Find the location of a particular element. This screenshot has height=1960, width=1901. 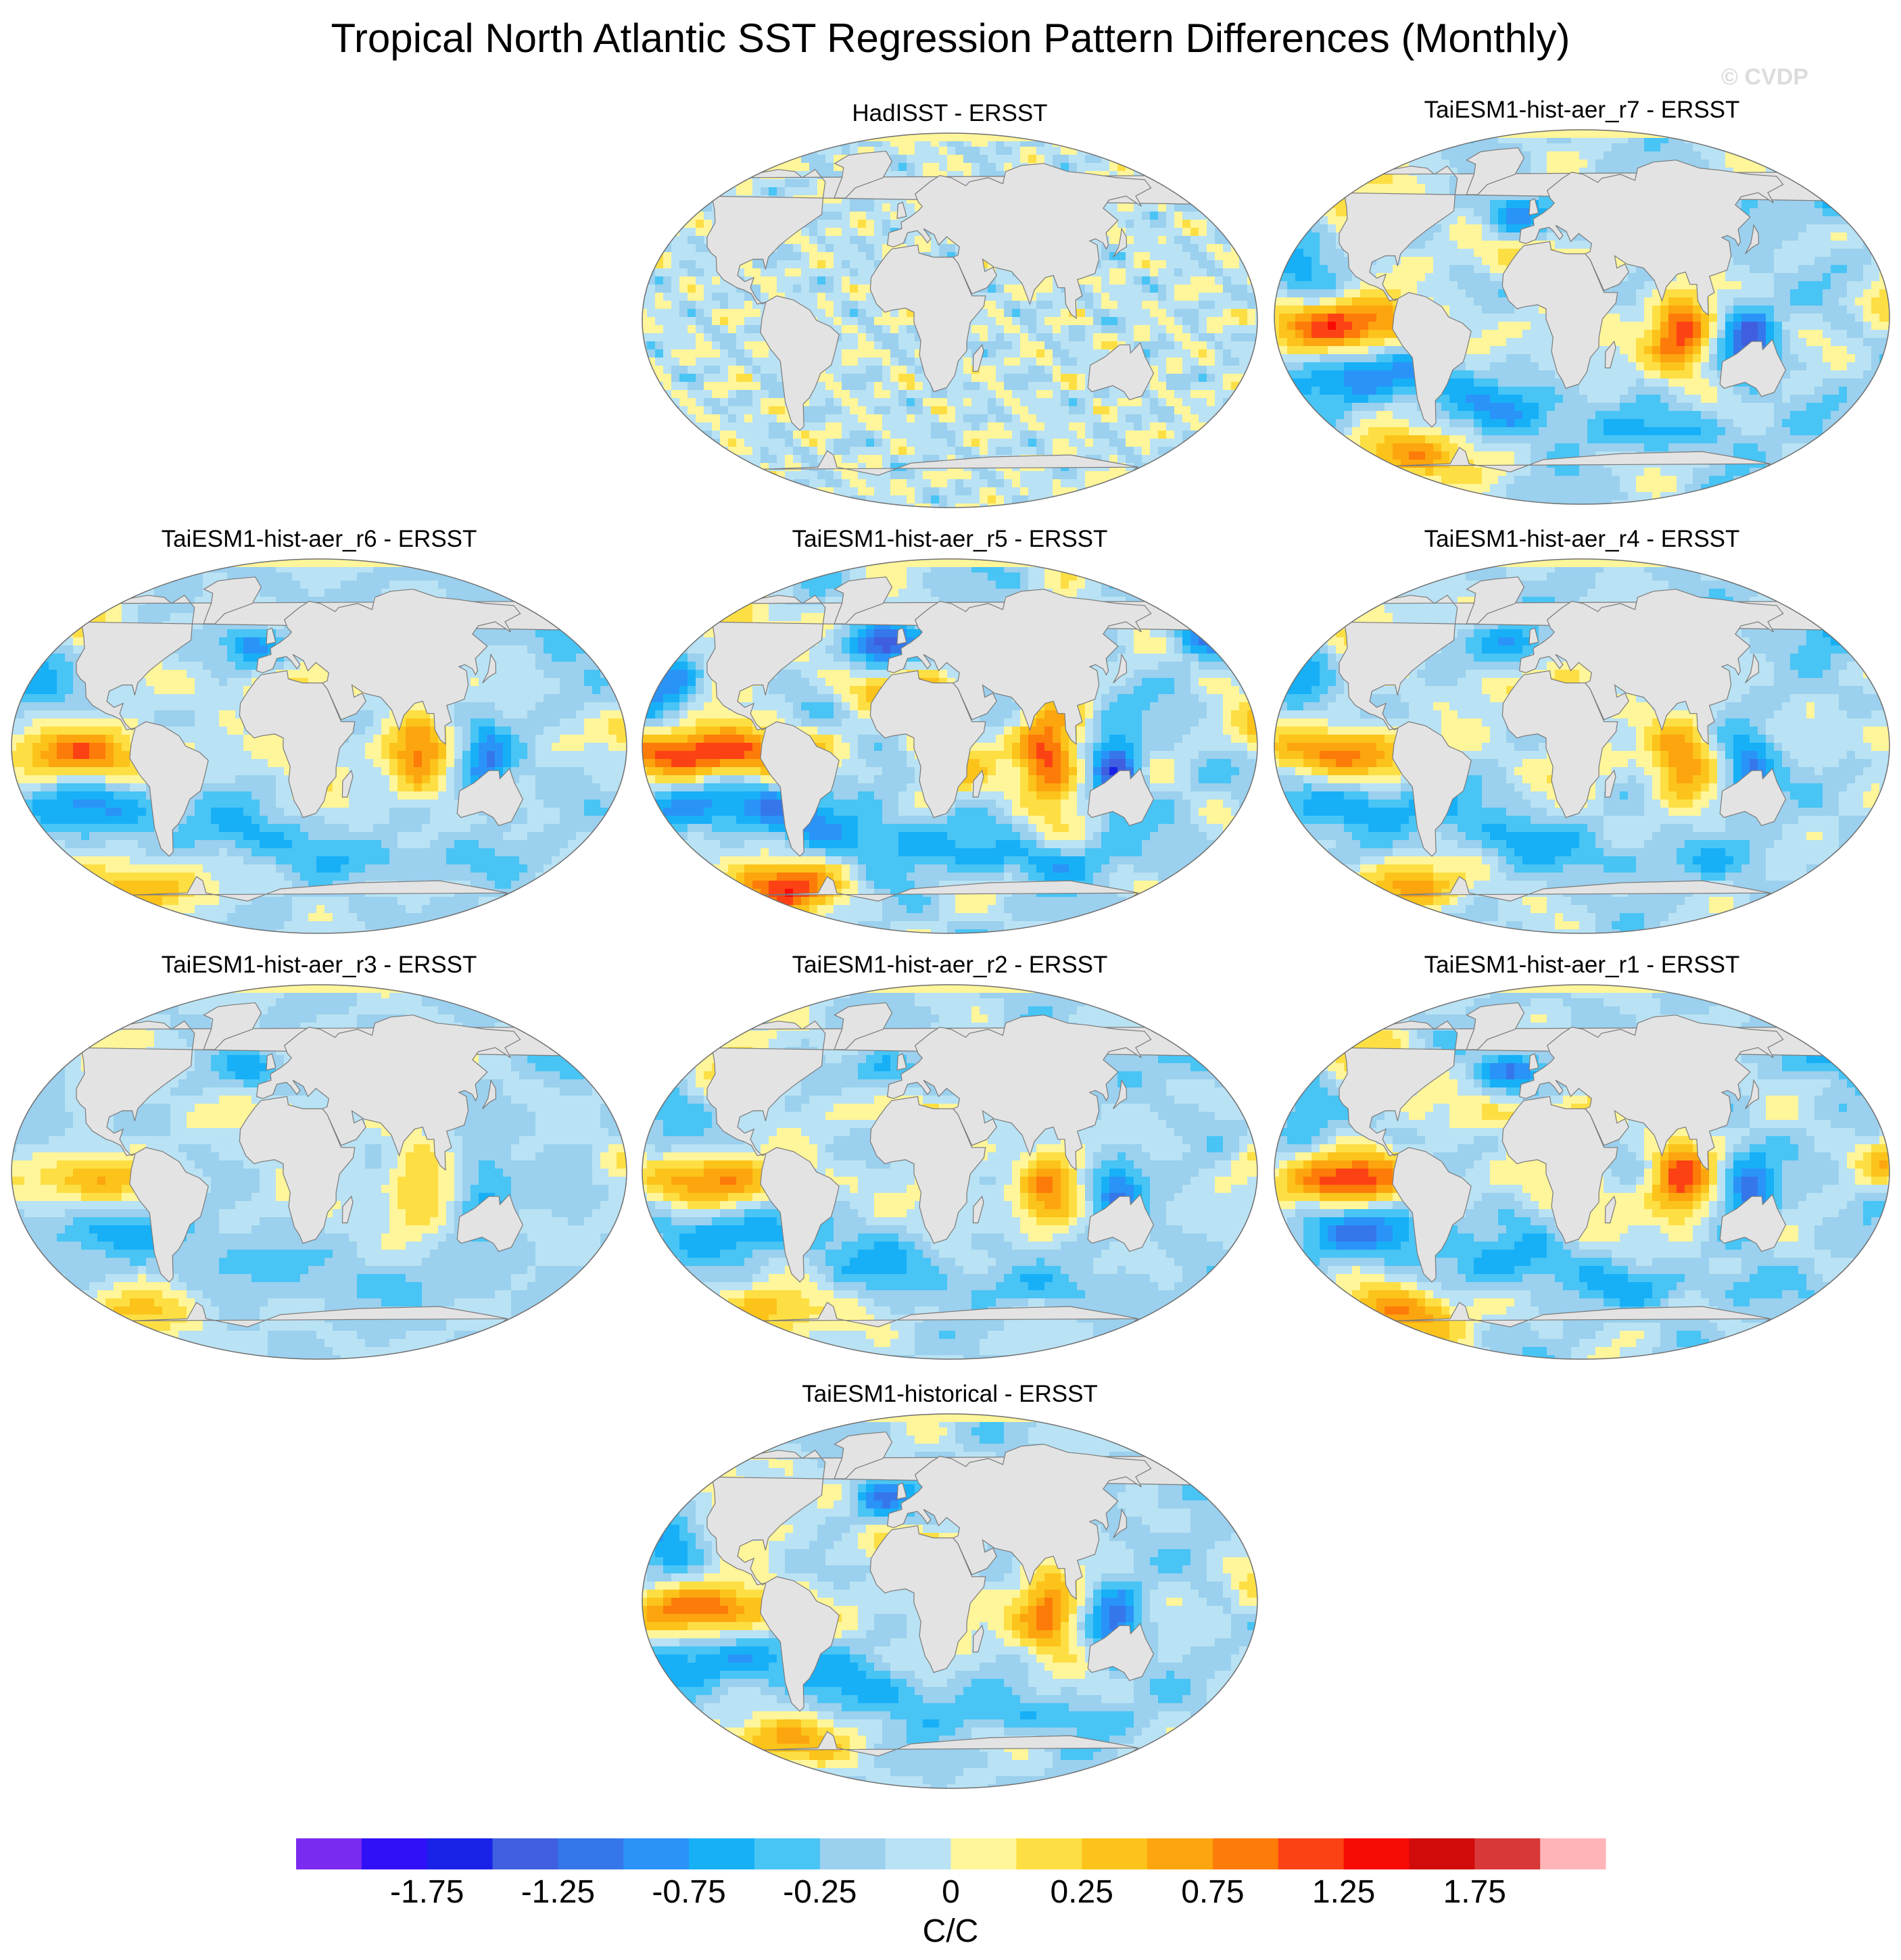

arctic-strip is located at coordinates (949, 137).